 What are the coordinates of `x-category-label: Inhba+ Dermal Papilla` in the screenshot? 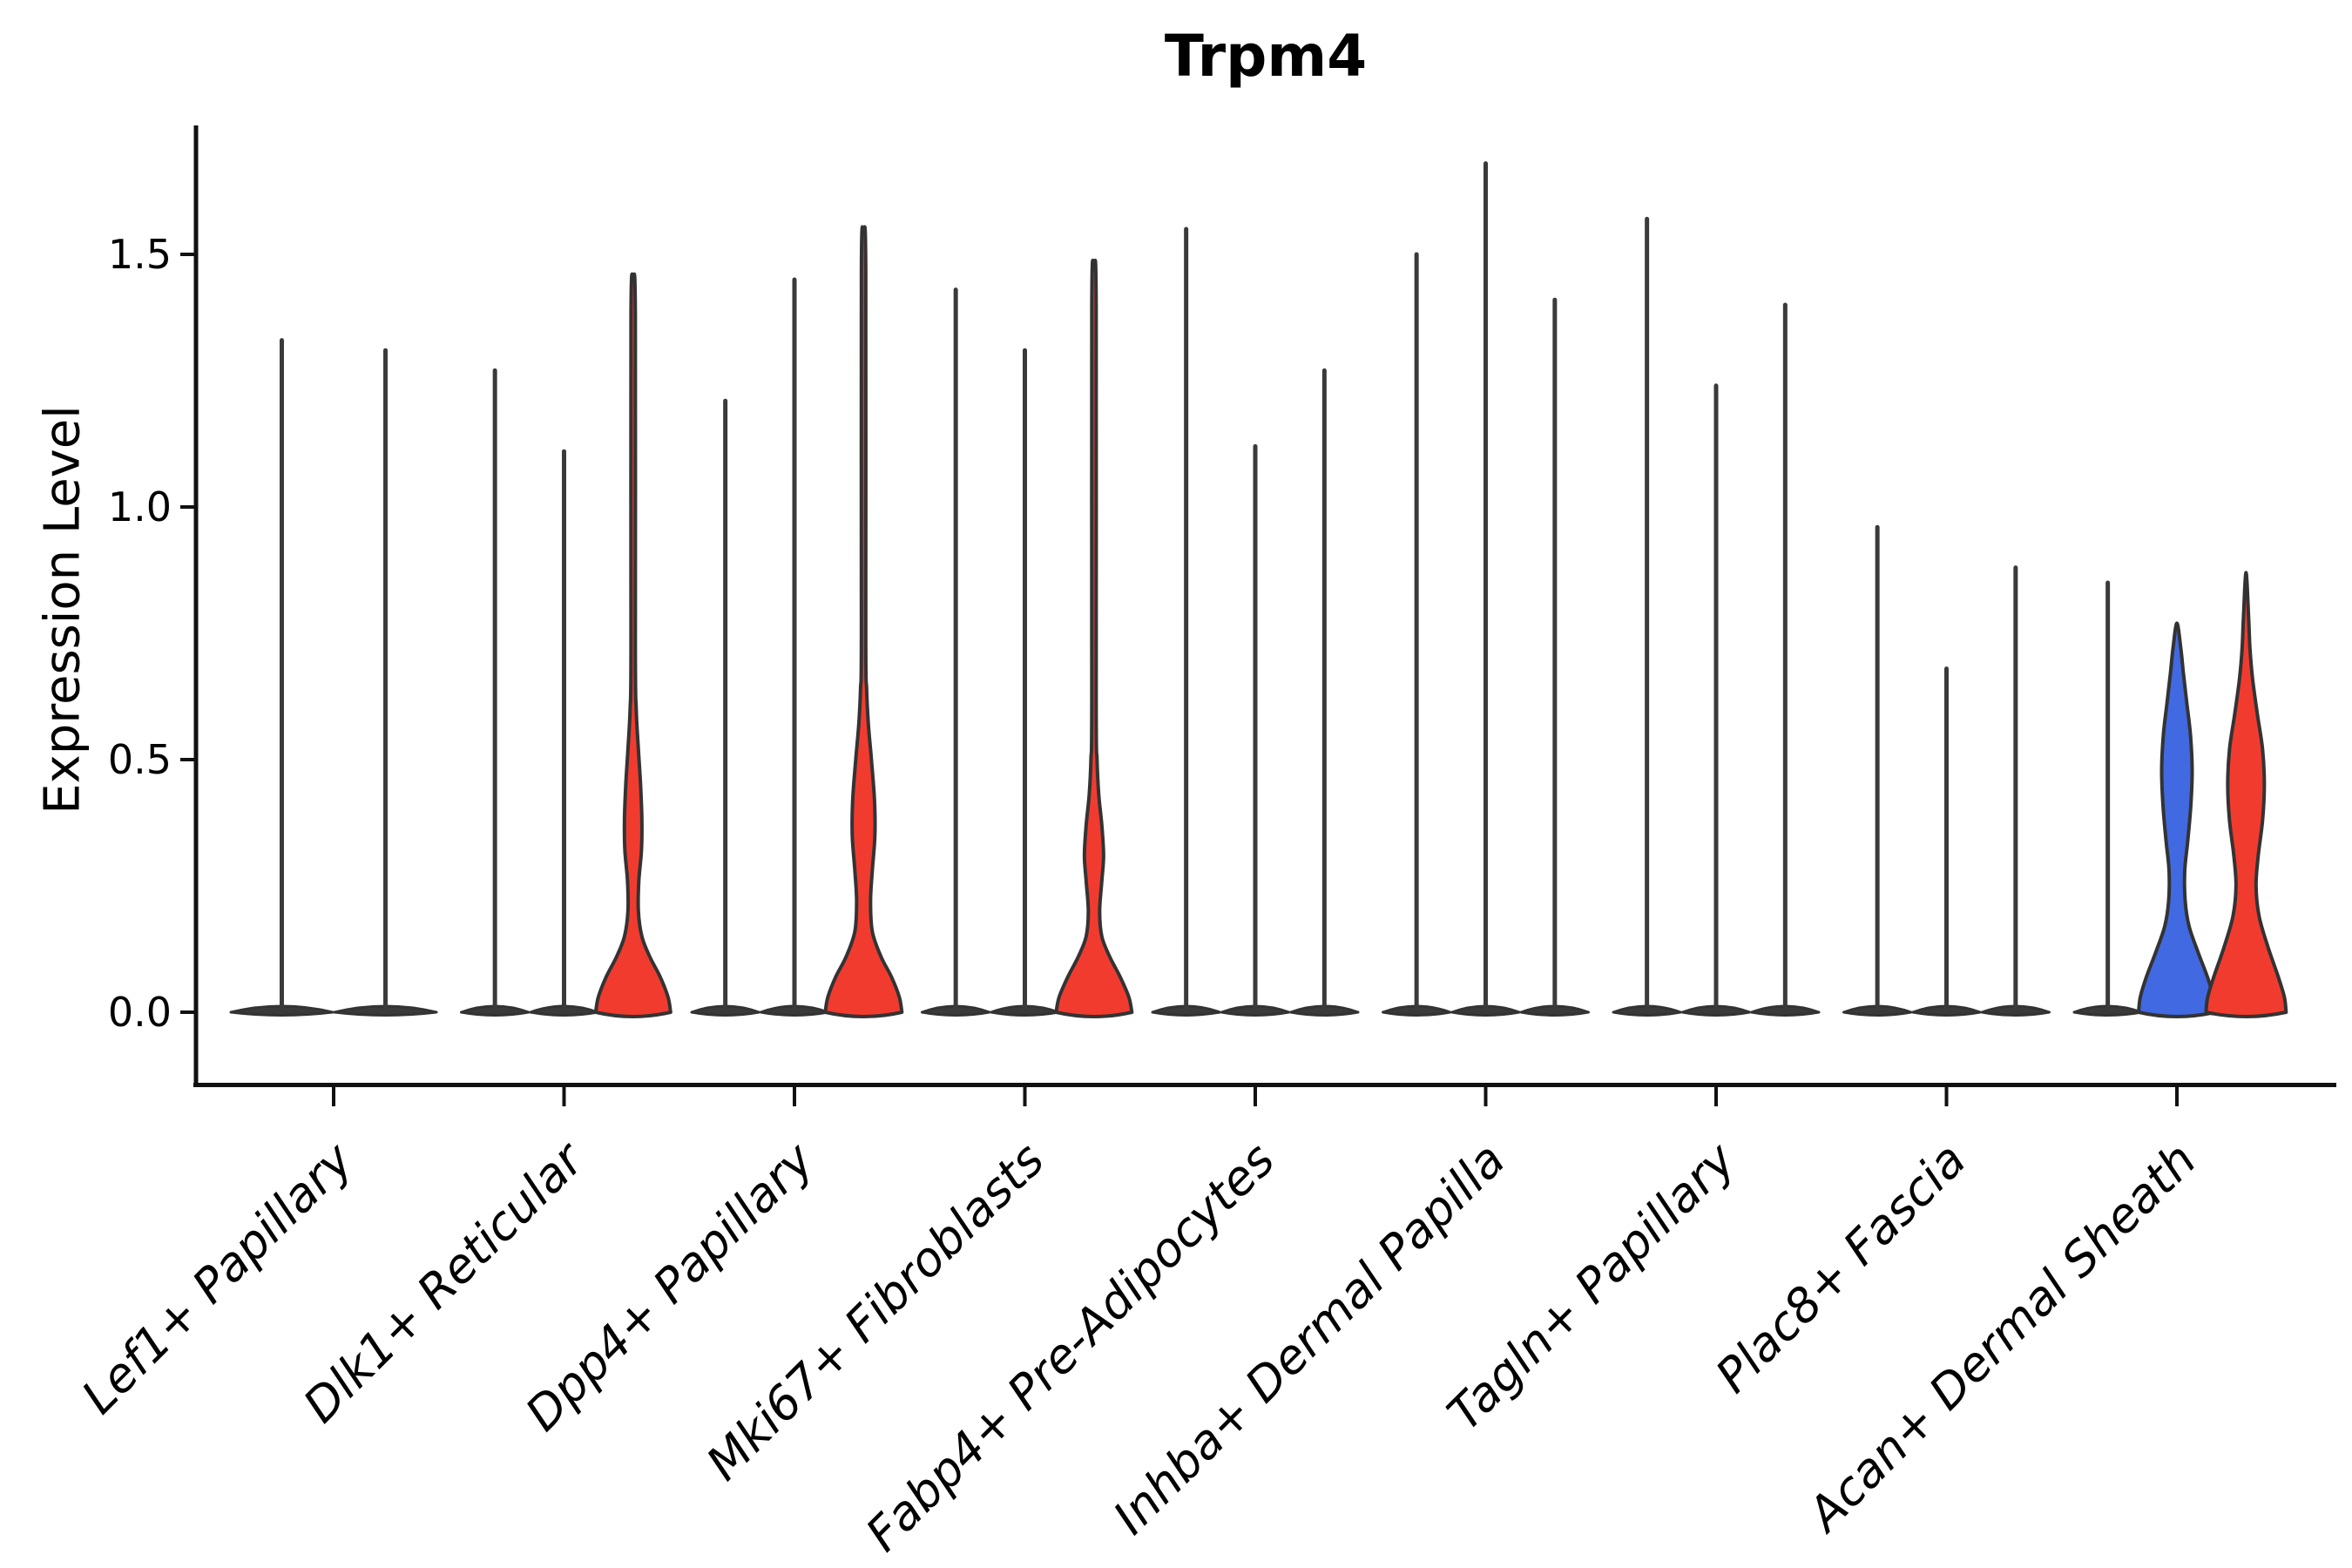 It's located at (1310, 1339).